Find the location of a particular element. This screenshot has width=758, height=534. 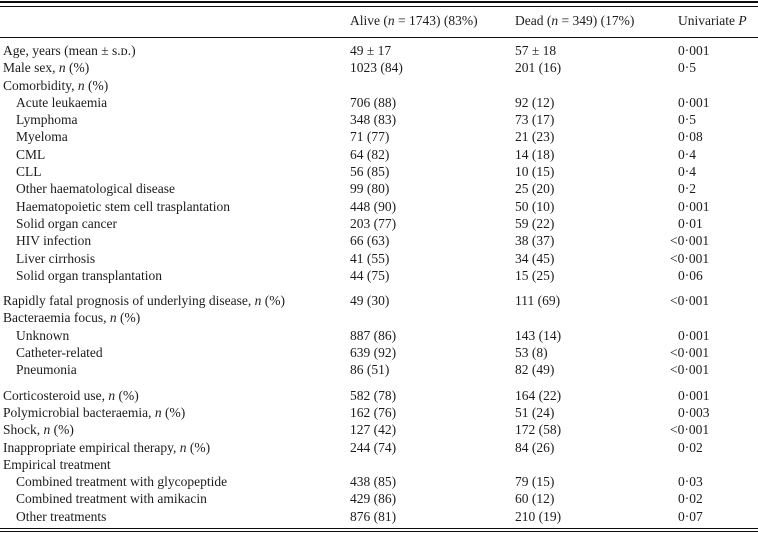

dead-value-cell: 84 (26) is located at coordinates (535, 447).